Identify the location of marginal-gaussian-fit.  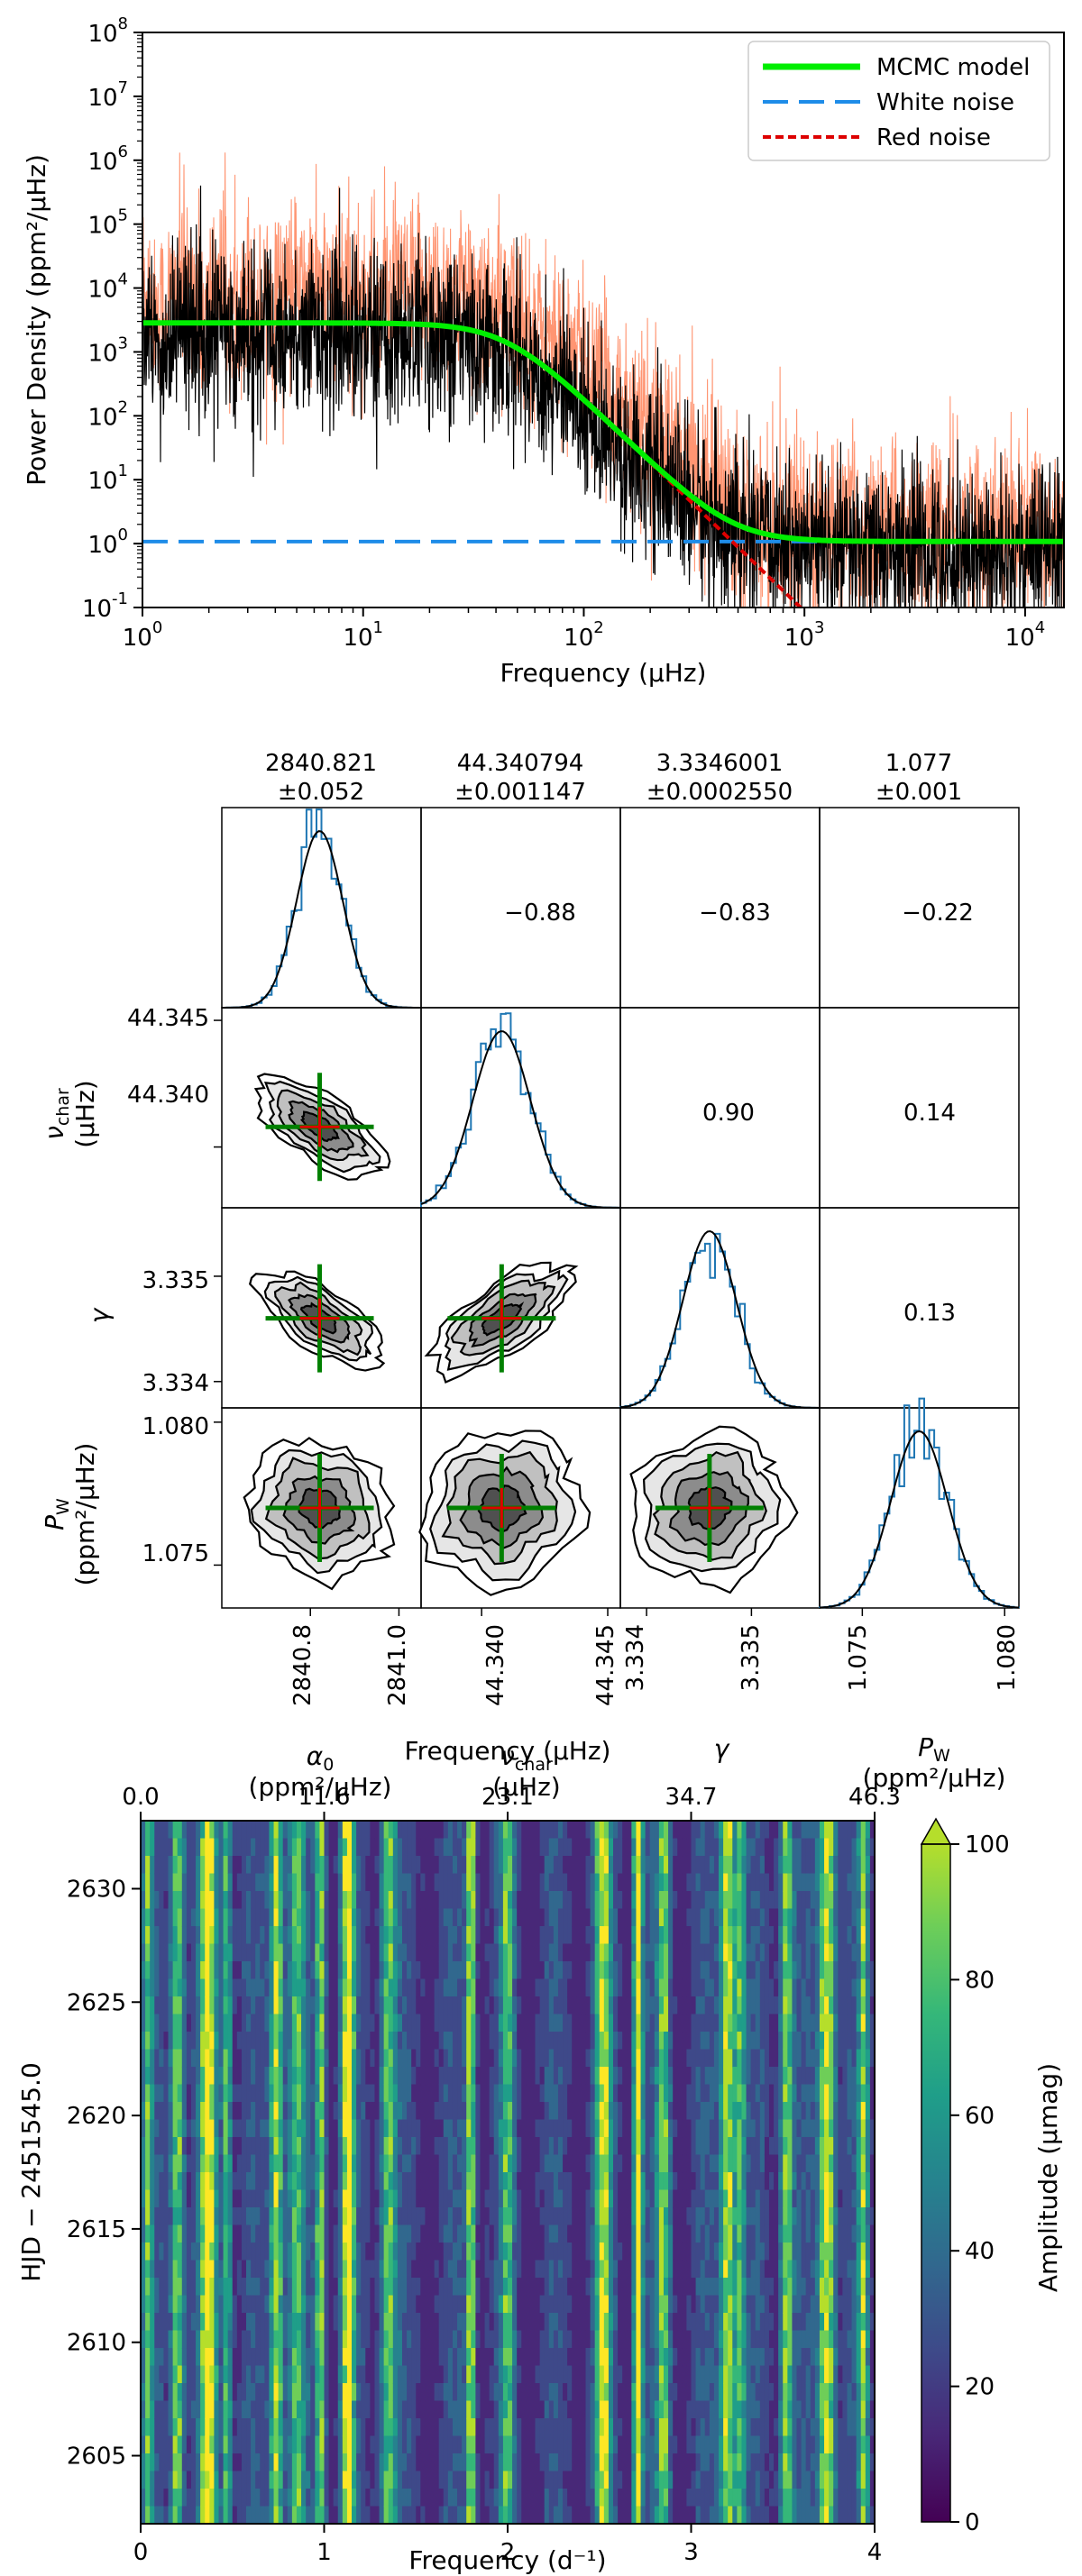
(321, 919).